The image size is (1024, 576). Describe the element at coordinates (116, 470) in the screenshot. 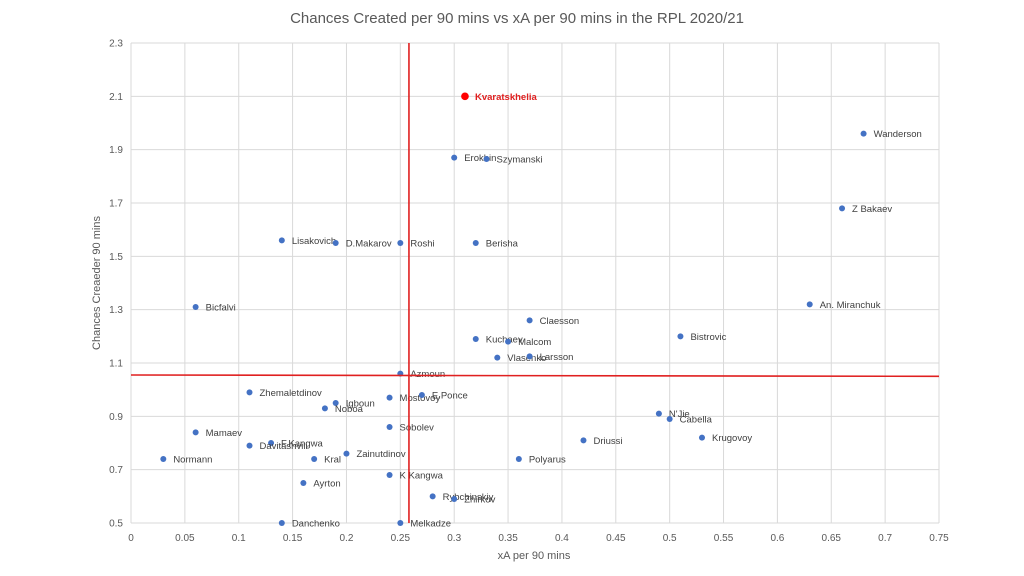

I see `y-tick-label: 0.7` at that location.